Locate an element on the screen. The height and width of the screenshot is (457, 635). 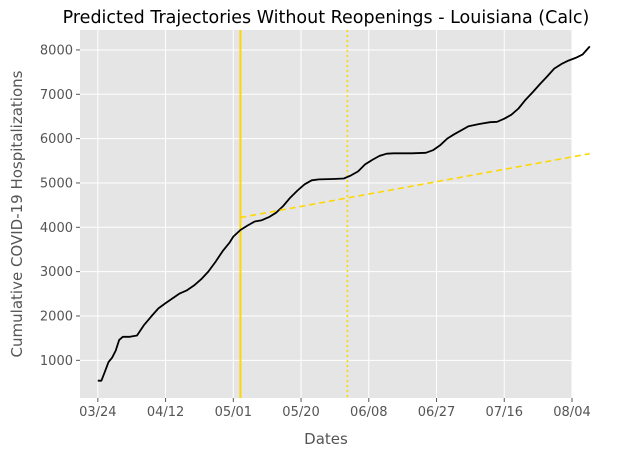
y-tick-label: 2000 is located at coordinates (56, 316).